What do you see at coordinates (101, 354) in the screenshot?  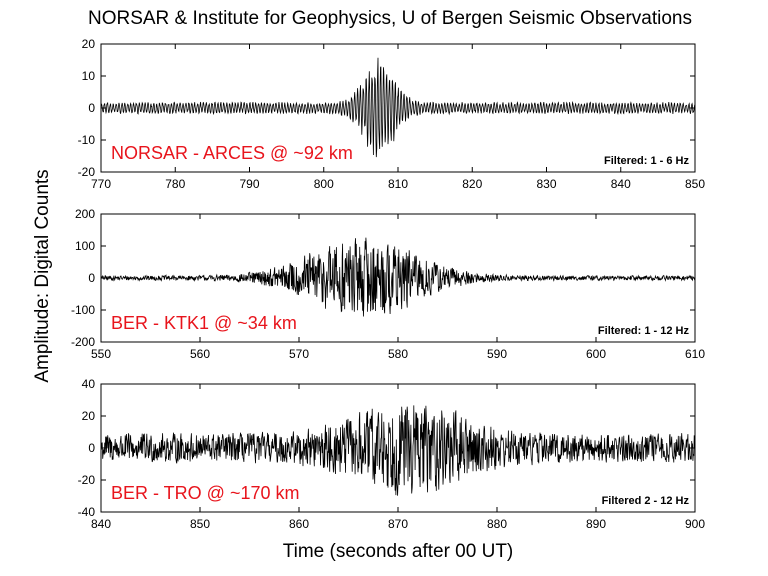 I see `x-tick-label: 550` at bounding box center [101, 354].